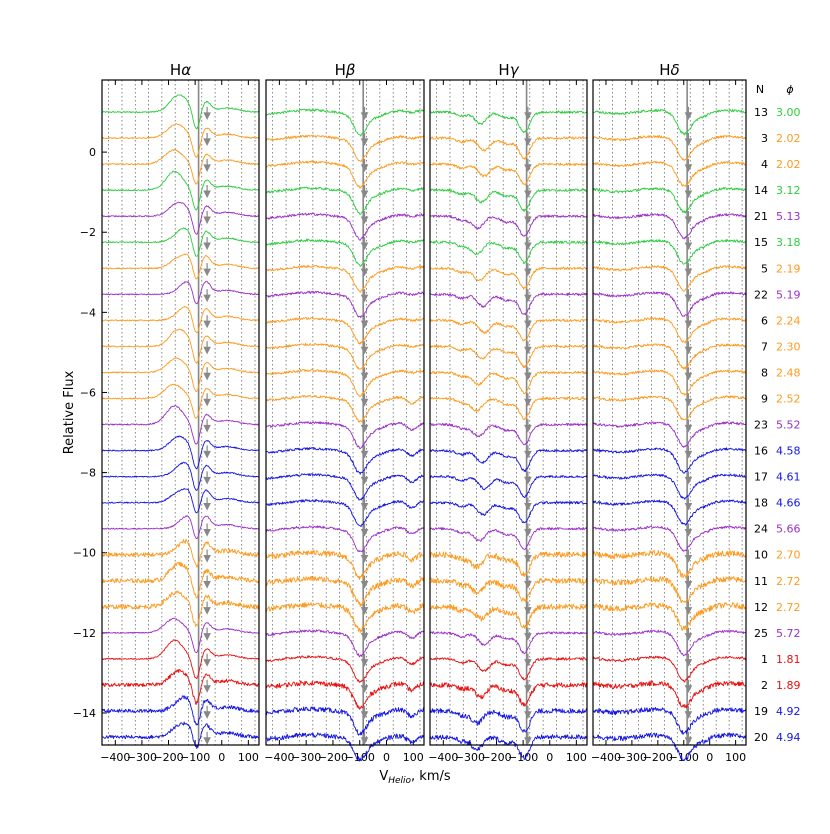 This screenshot has height=834, width=830. Describe the element at coordinates (761, 711) in the screenshot. I see `spectrum-number-label: 19` at that location.